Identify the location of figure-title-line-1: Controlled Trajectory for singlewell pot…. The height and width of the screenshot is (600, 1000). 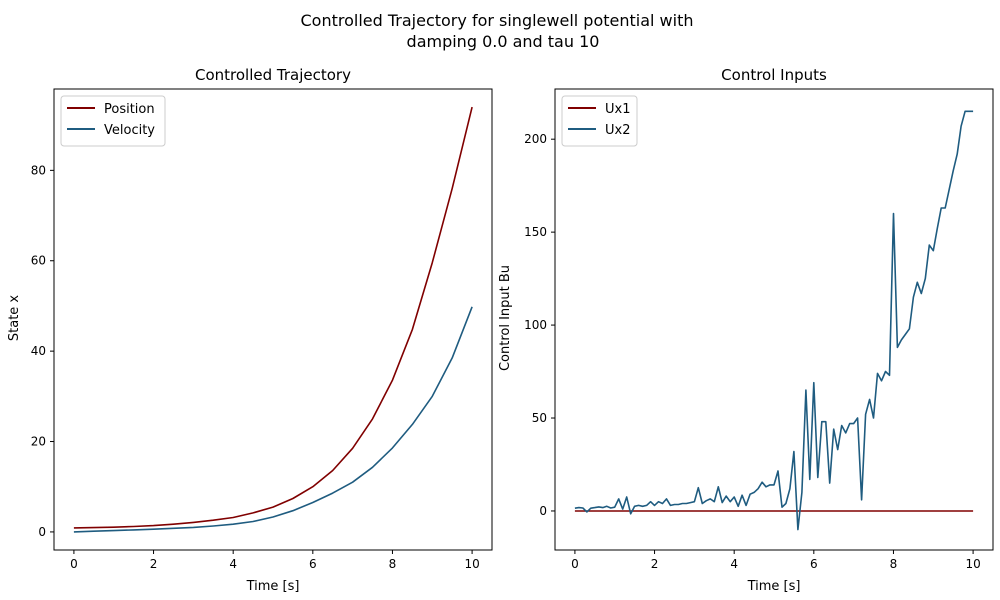
(496, 20).